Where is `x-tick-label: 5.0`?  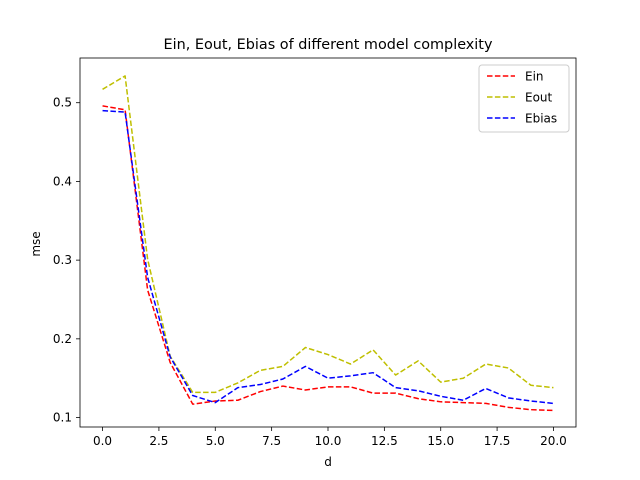 x-tick-label: 5.0 is located at coordinates (215, 441).